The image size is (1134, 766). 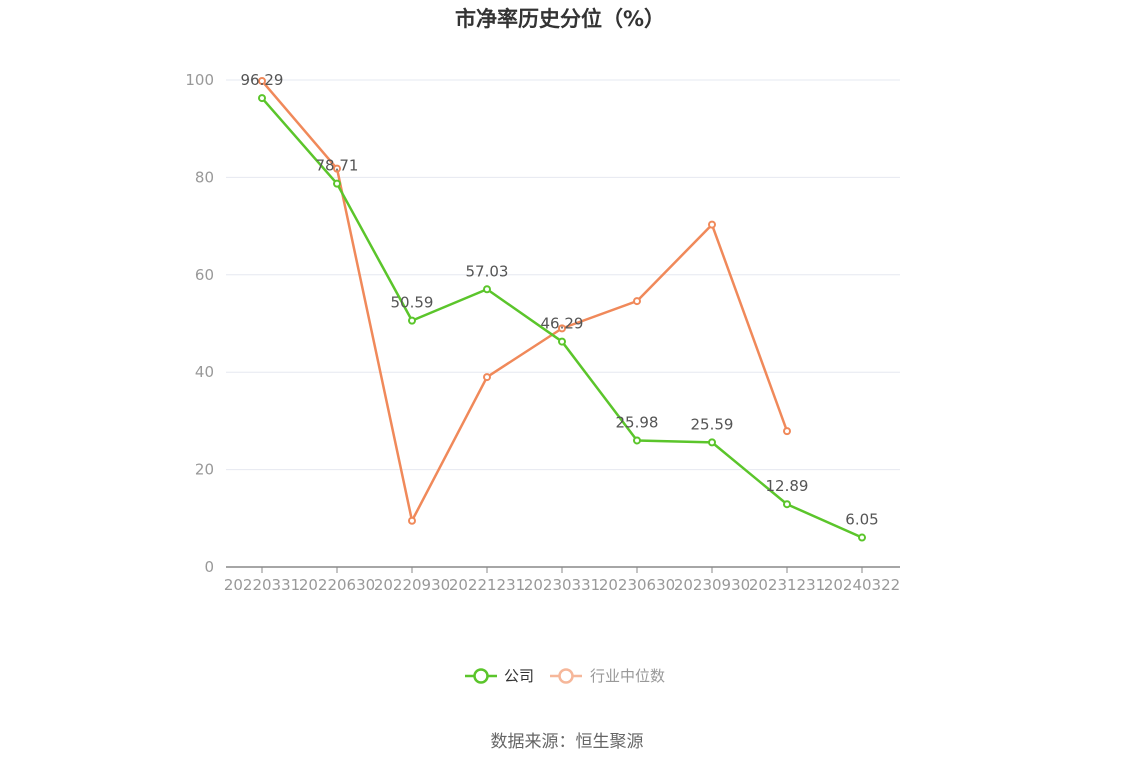 What do you see at coordinates (204, 470) in the screenshot?
I see `y-tick-label: 20` at bounding box center [204, 470].